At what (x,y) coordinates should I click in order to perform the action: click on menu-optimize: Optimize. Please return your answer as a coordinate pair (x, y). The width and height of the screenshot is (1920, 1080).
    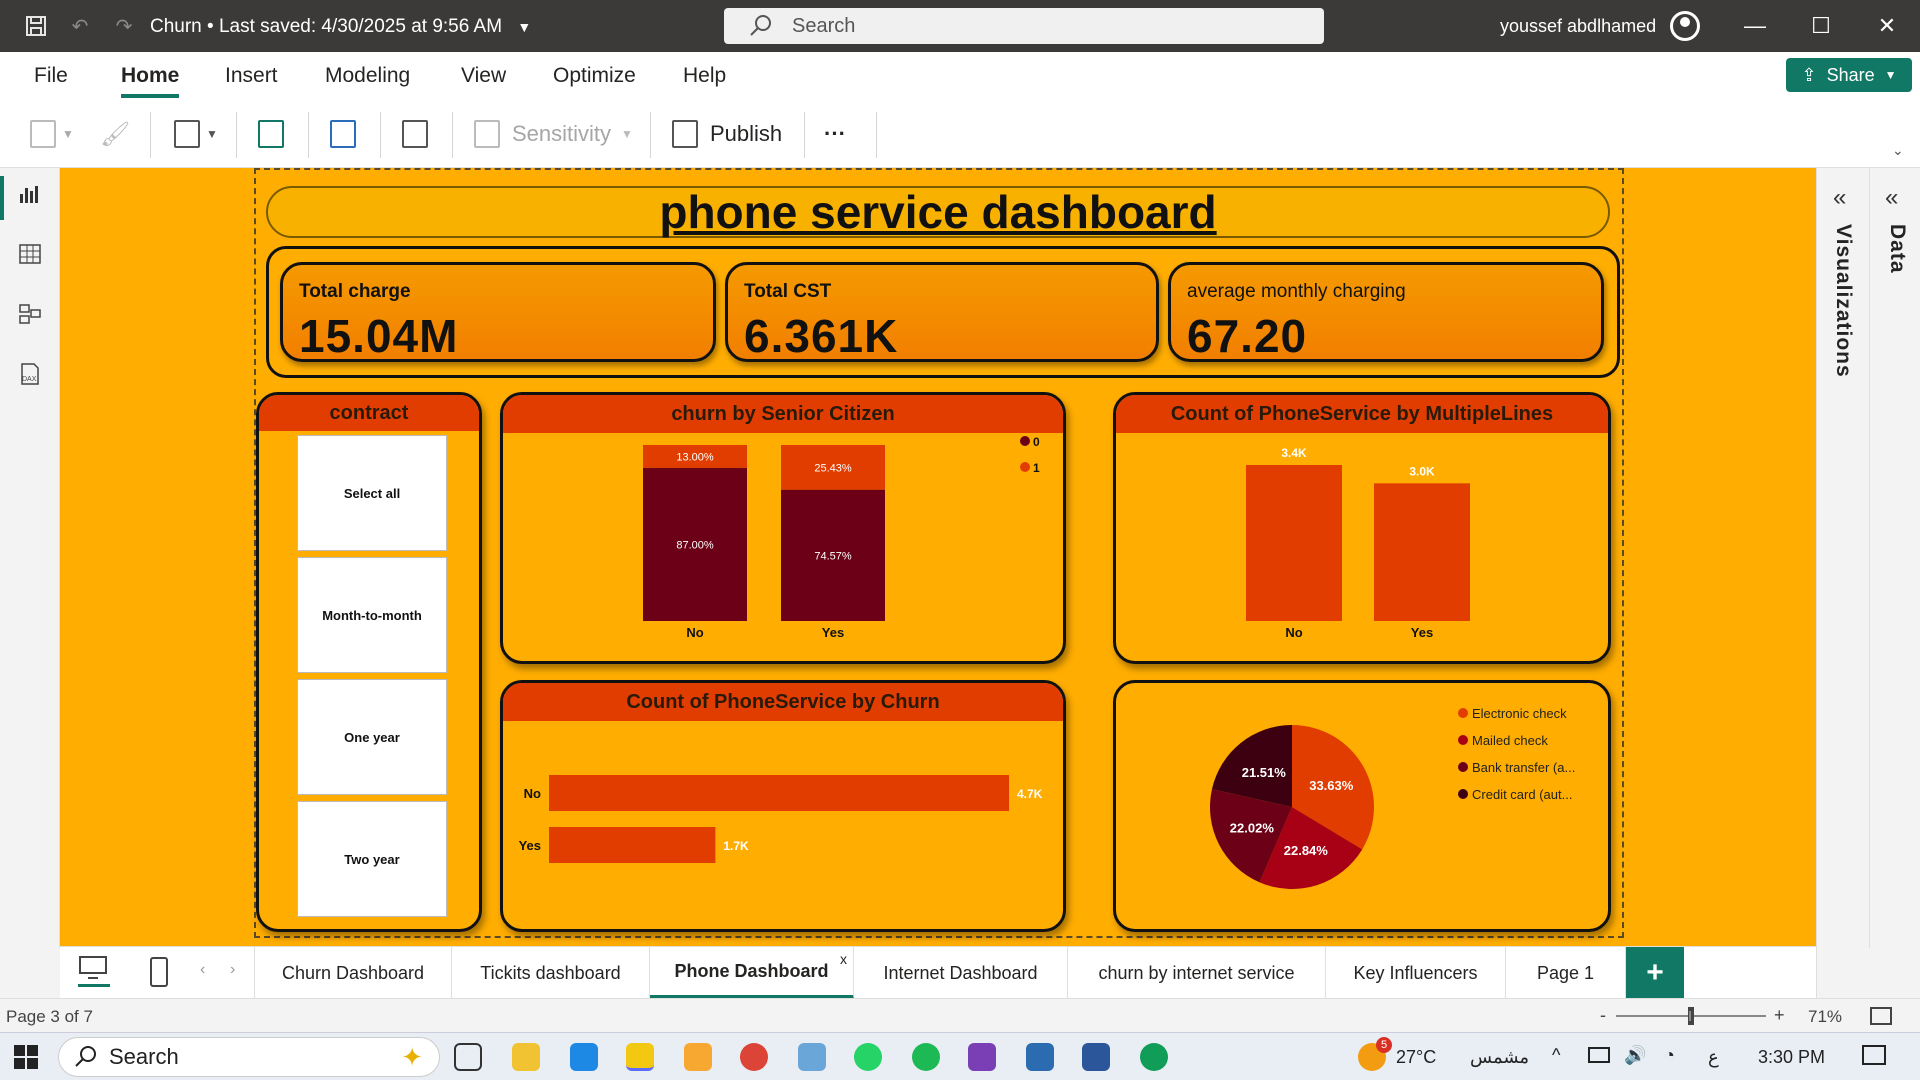
    Looking at the image, I should click on (594, 75).